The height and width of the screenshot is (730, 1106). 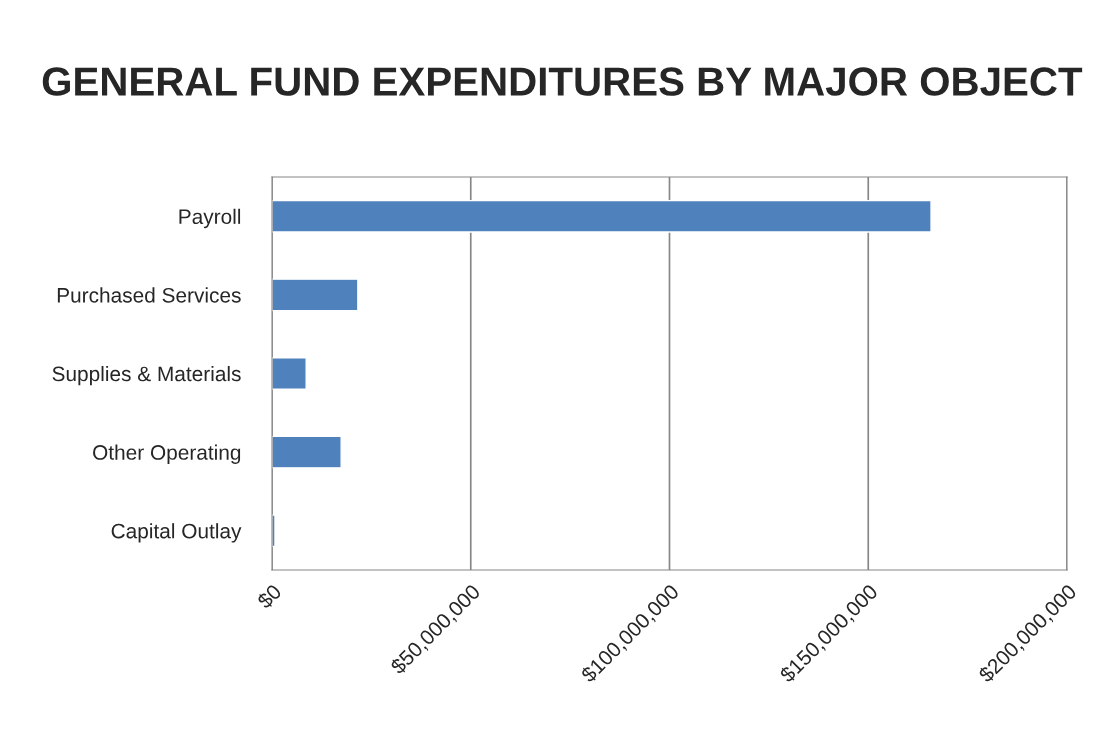 I want to click on chart-title: GENERAL FUND EXPENDITURES BY MAJOR OBJECT, so click(x=562, y=81).